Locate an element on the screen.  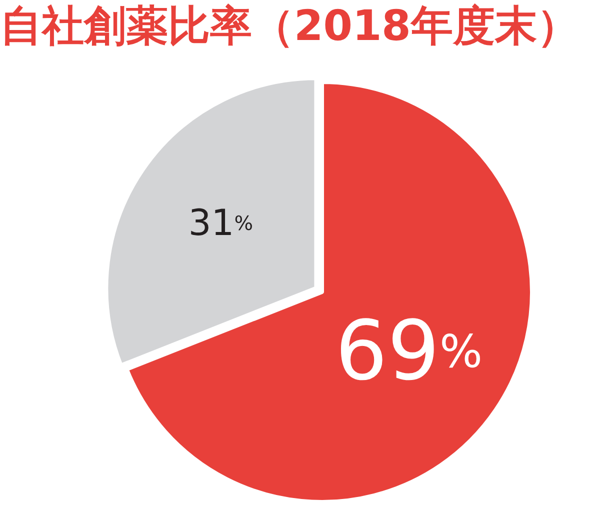
chart-title: 自社創薬比率（2018年度末） is located at coordinates (289, 25).